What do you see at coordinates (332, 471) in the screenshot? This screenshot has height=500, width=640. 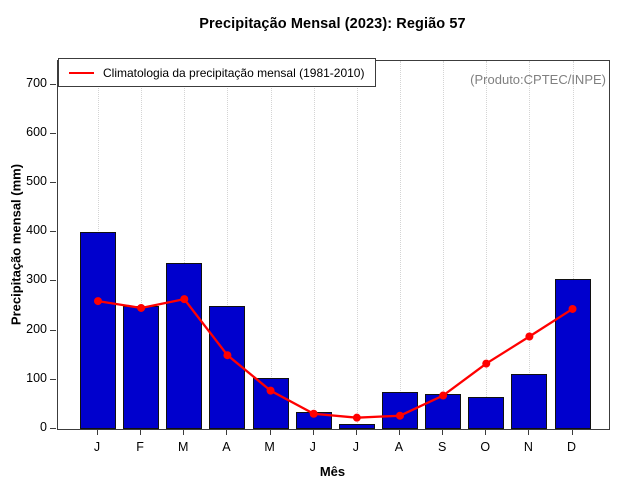 I see `x-axis-label: Mês` at bounding box center [332, 471].